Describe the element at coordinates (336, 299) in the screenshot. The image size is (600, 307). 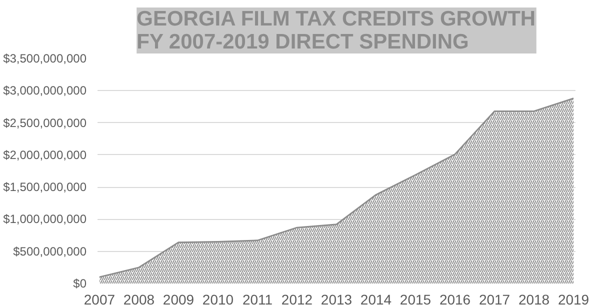
I see `x-tick-label: 2013` at that location.